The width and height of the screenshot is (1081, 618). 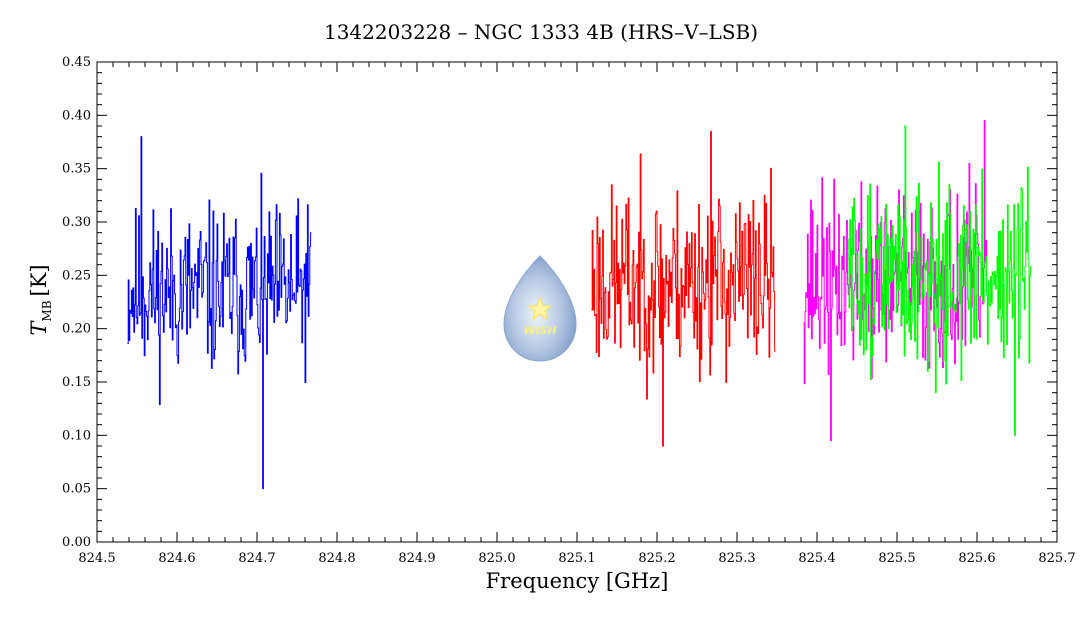 I want to click on x-tick-label: 825.1, so click(x=576, y=558).